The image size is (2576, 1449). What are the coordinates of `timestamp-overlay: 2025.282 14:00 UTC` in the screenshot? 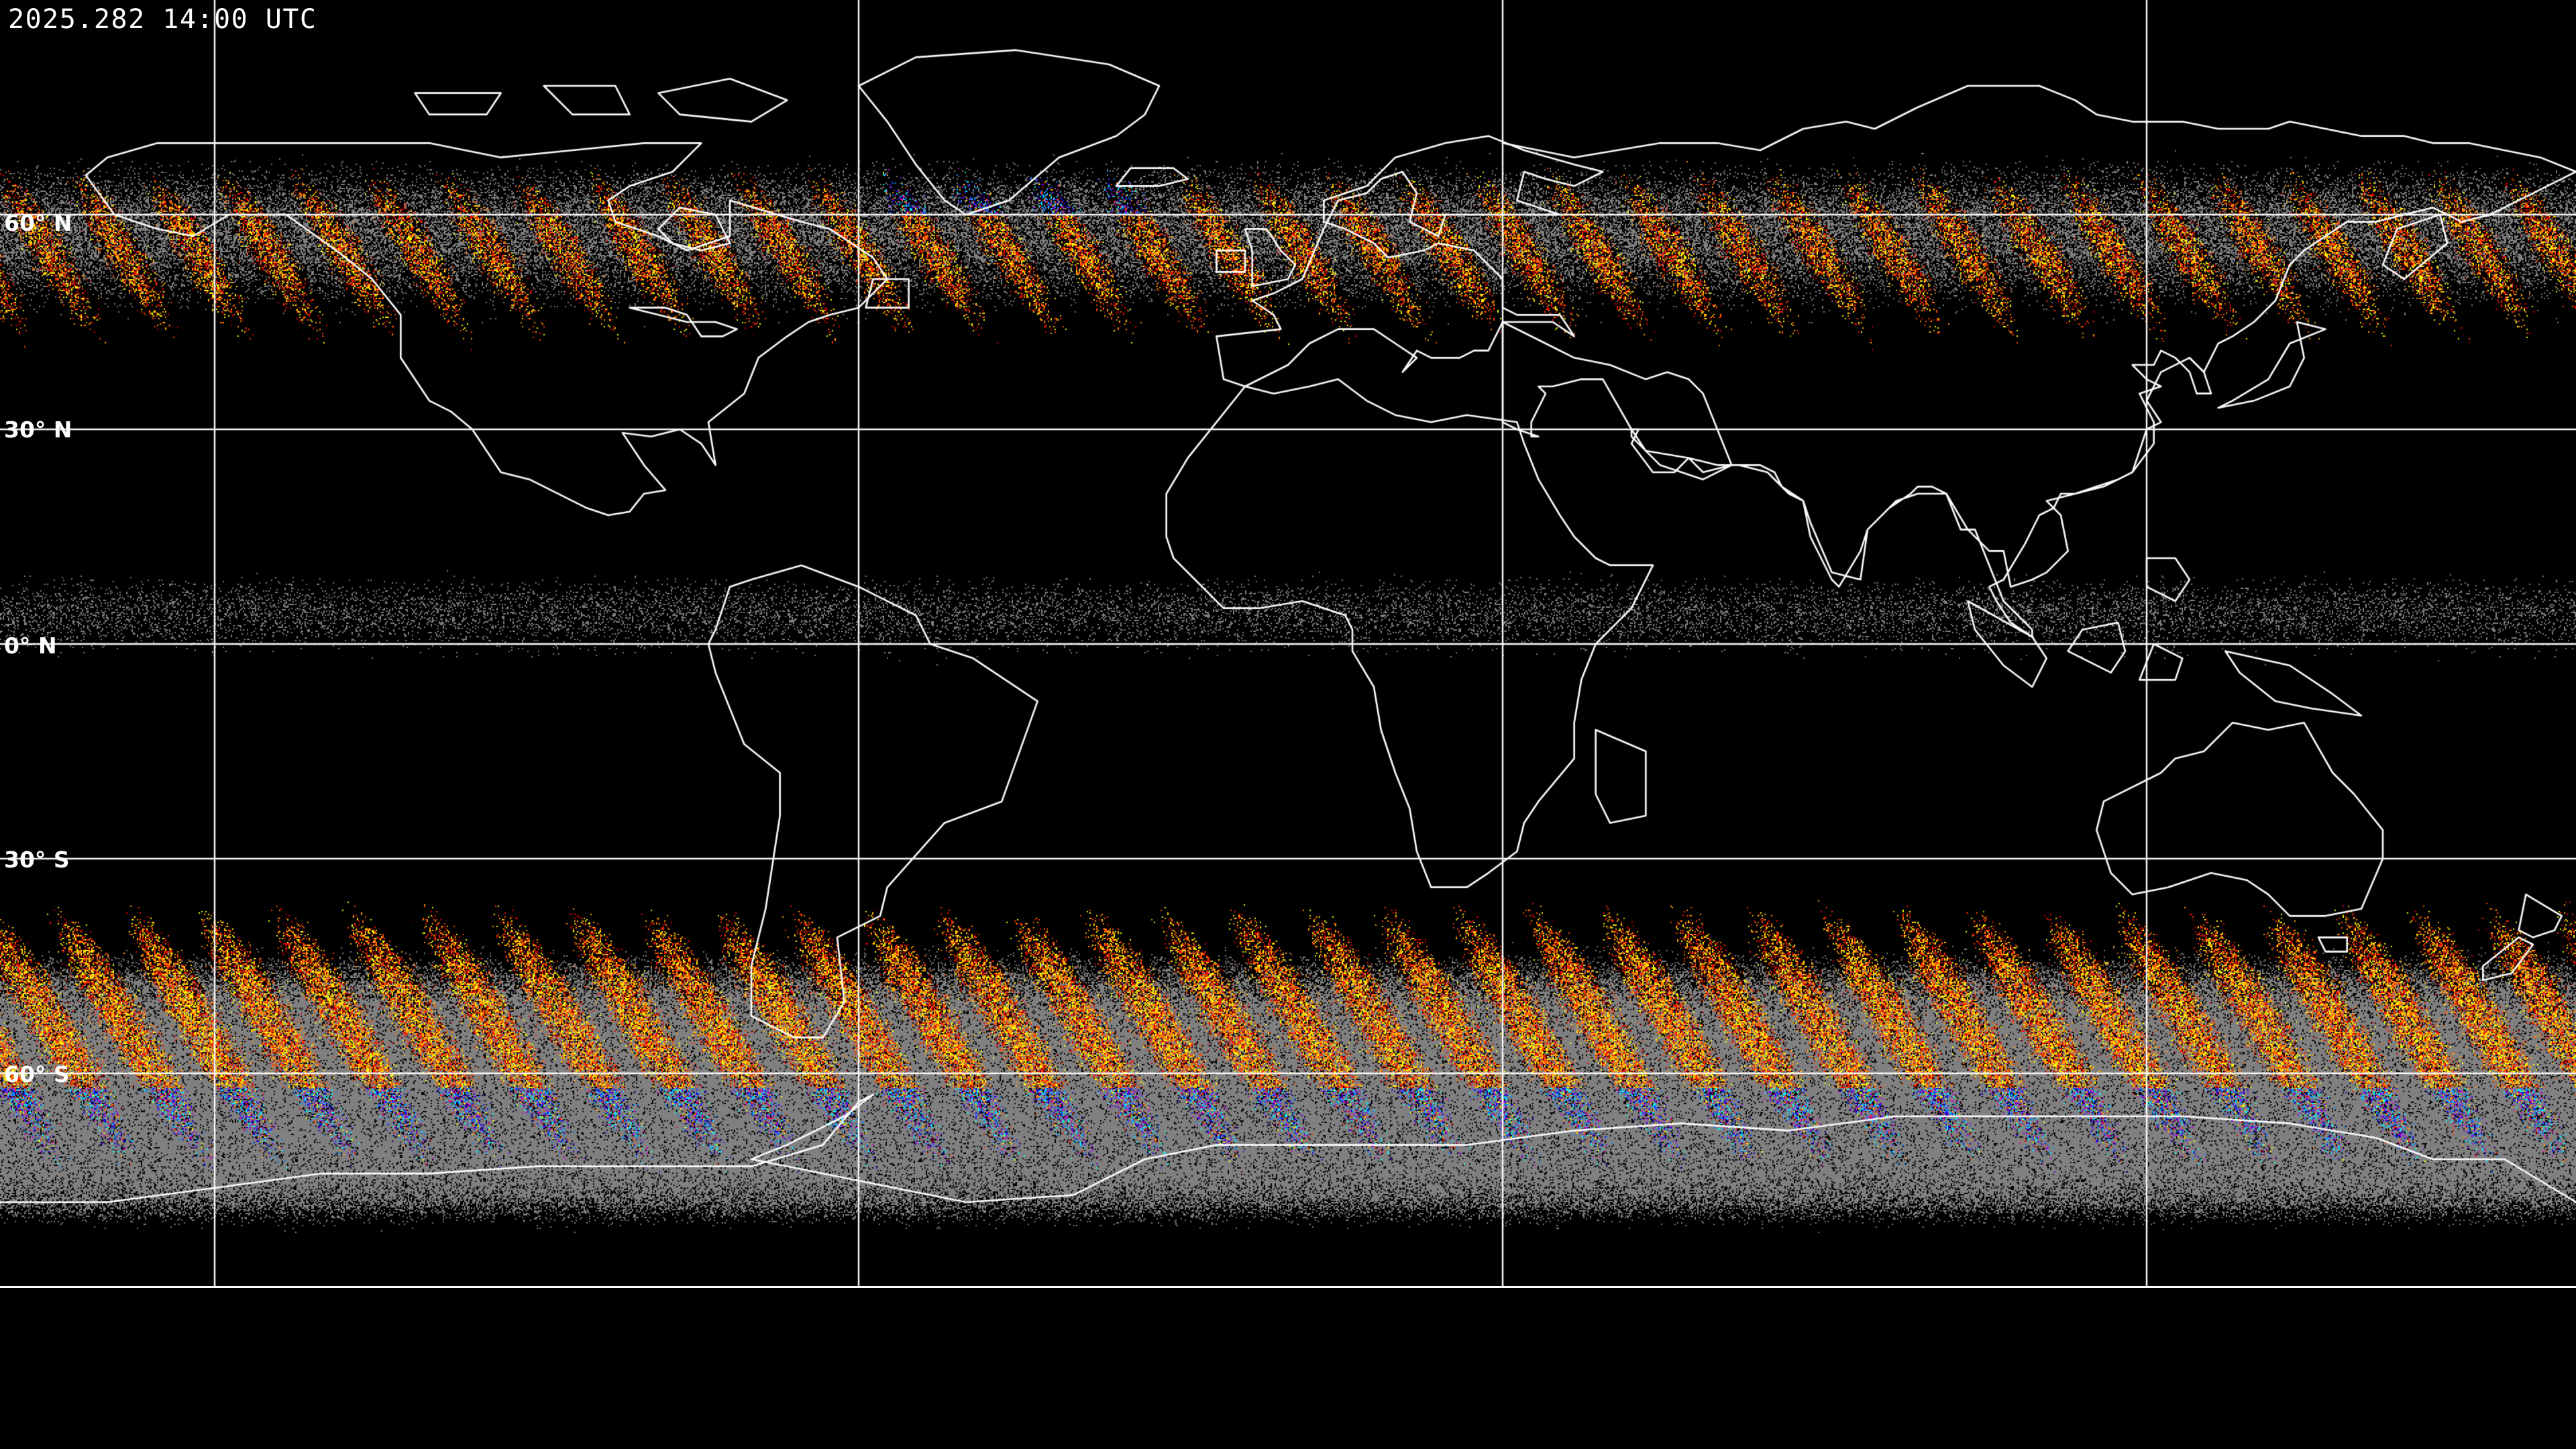 It's located at (162, 19).